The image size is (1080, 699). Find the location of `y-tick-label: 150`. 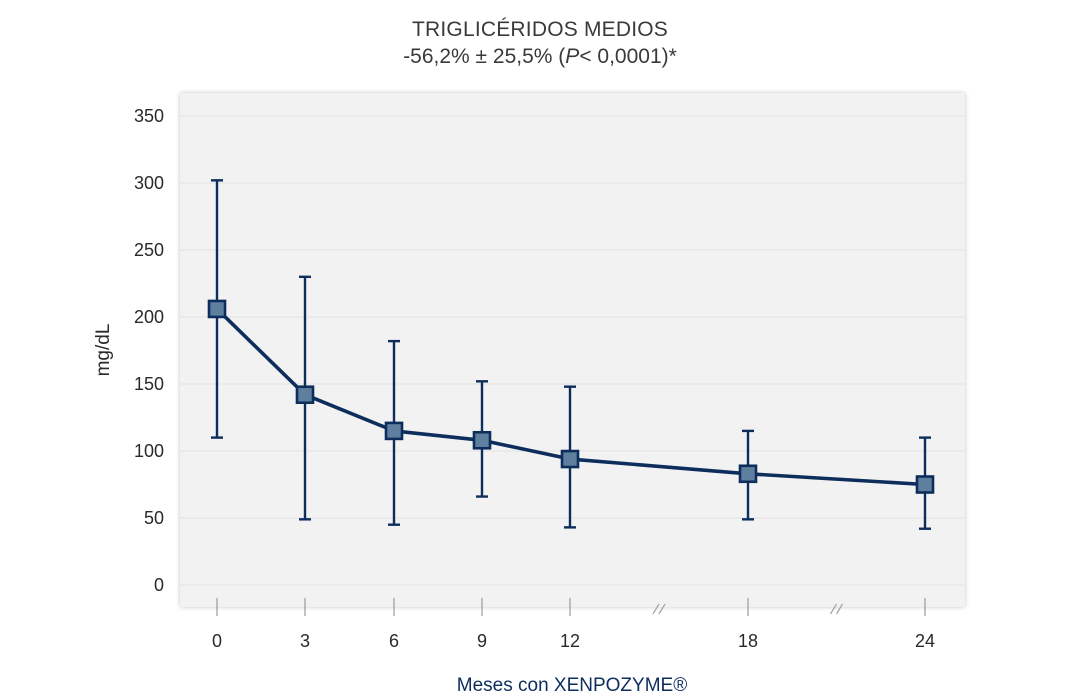

y-tick-label: 150 is located at coordinates (149, 384).